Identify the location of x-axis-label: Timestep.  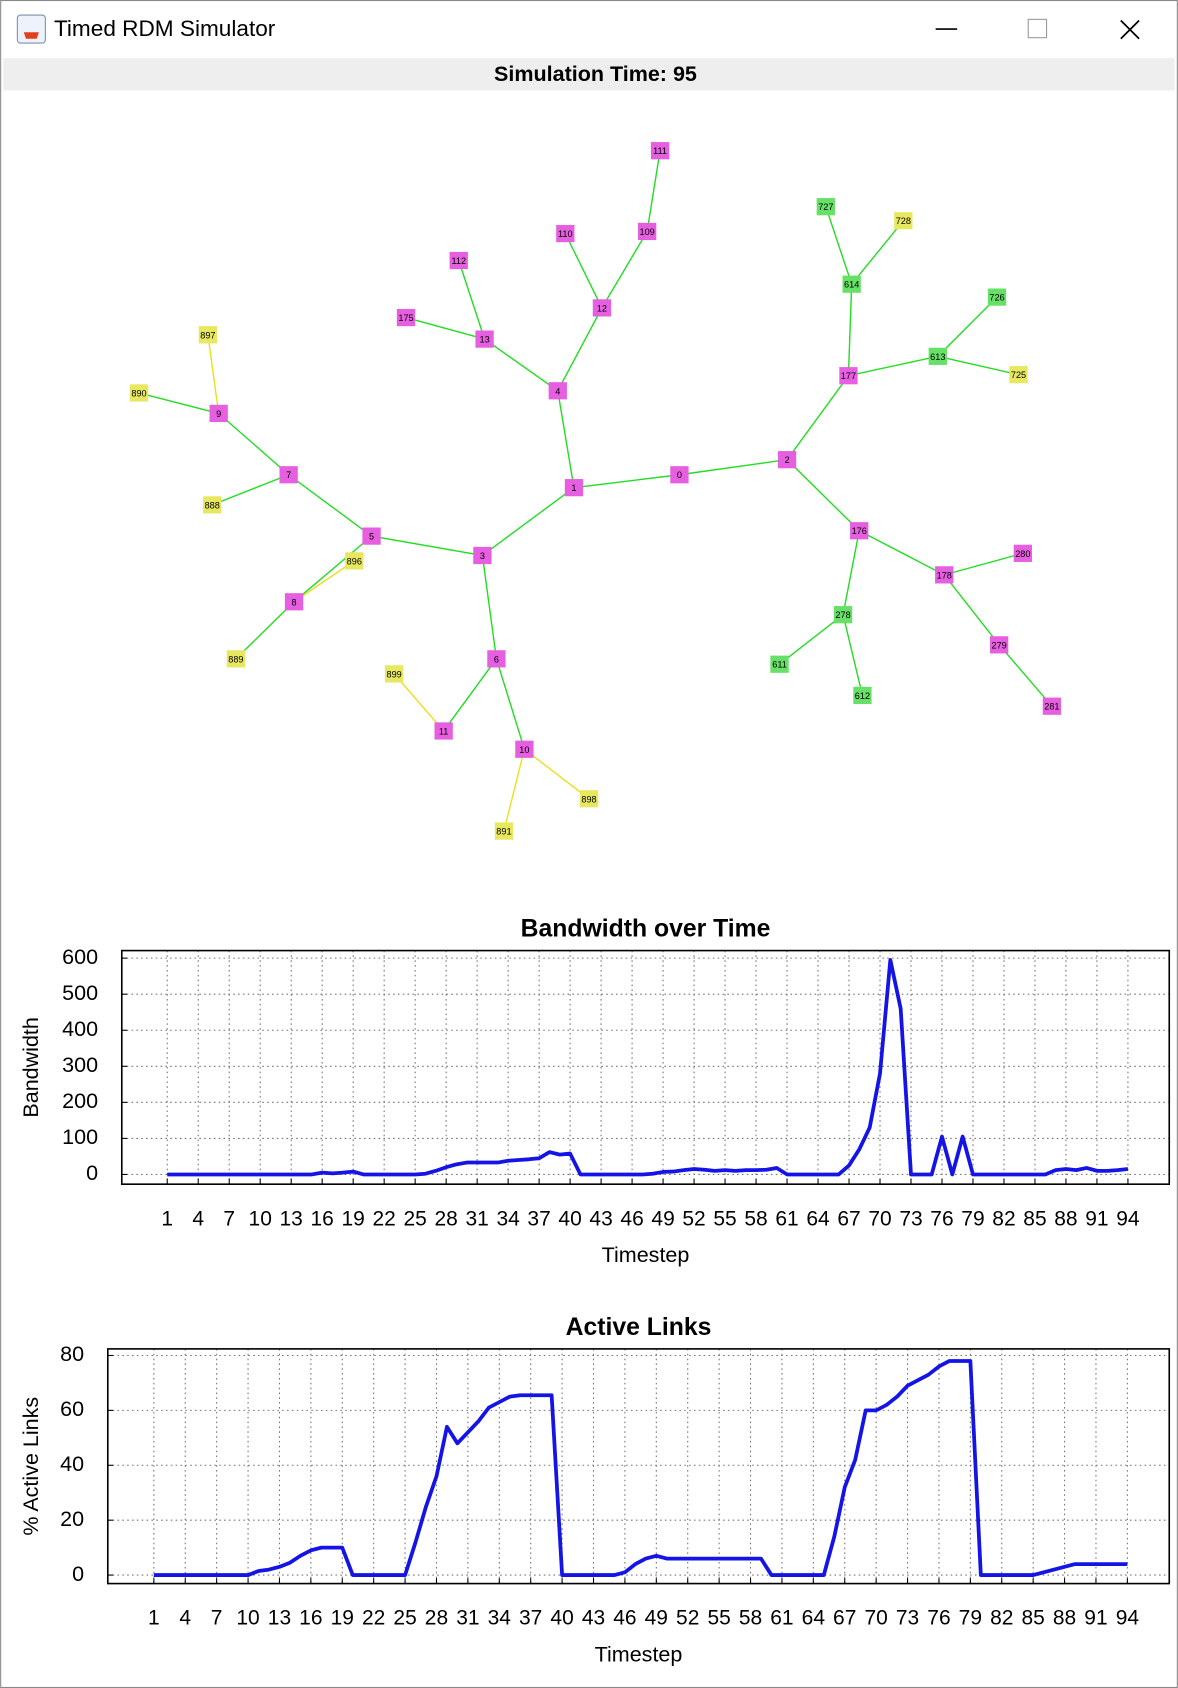
(639, 1654).